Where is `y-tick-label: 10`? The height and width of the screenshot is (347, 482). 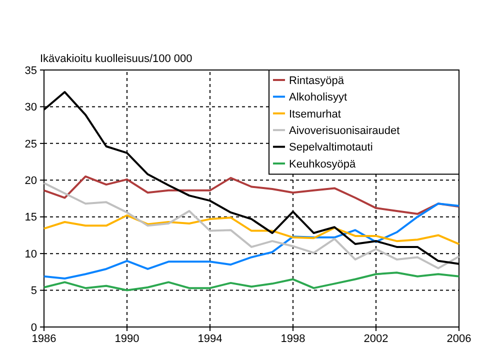
y-tick-label: 10 is located at coordinates (30, 254).